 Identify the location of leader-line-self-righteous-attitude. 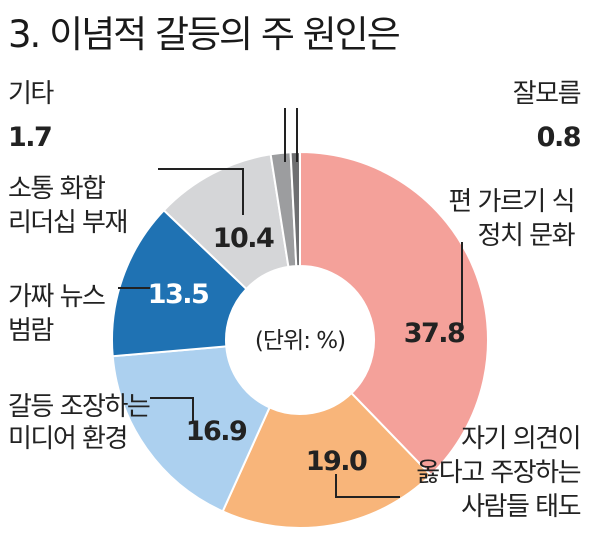
(367, 486).